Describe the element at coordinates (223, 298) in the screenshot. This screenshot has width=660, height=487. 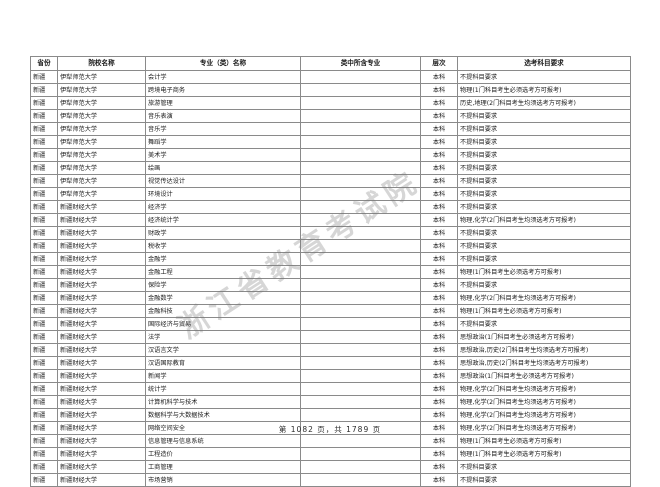
I see `cell-major: 金融数学` at that location.